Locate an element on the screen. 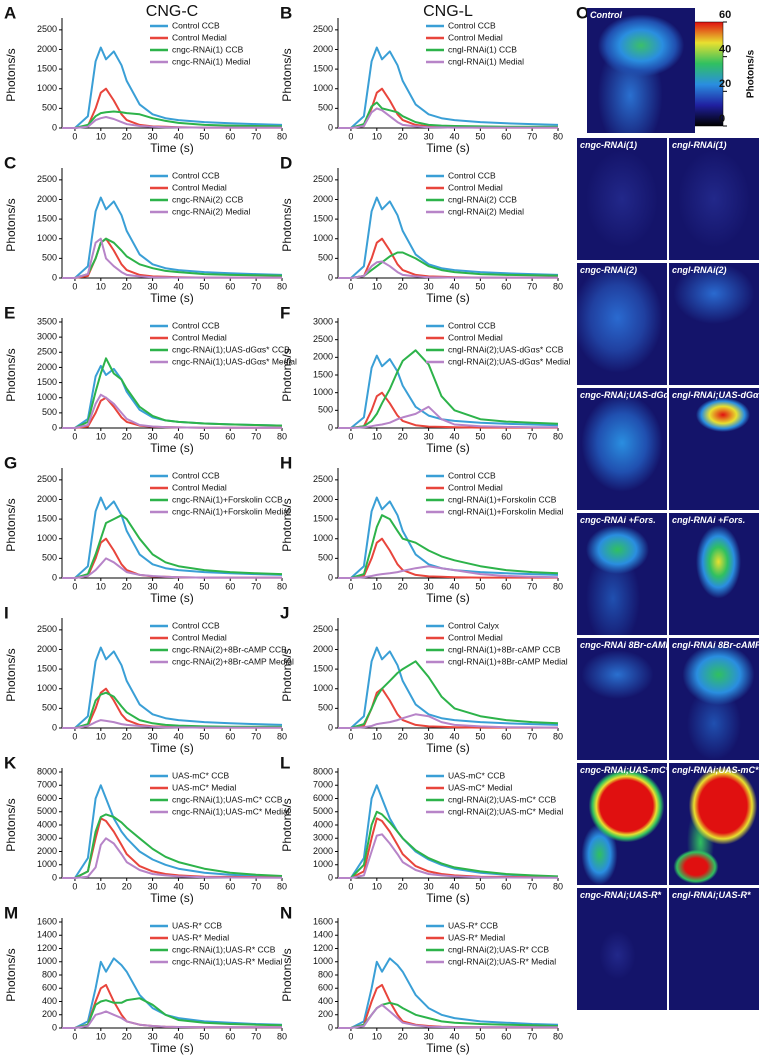 Image resolution: width=760 pixels, height=1055 pixels. panel-letter: K is located at coordinates (10, 762).